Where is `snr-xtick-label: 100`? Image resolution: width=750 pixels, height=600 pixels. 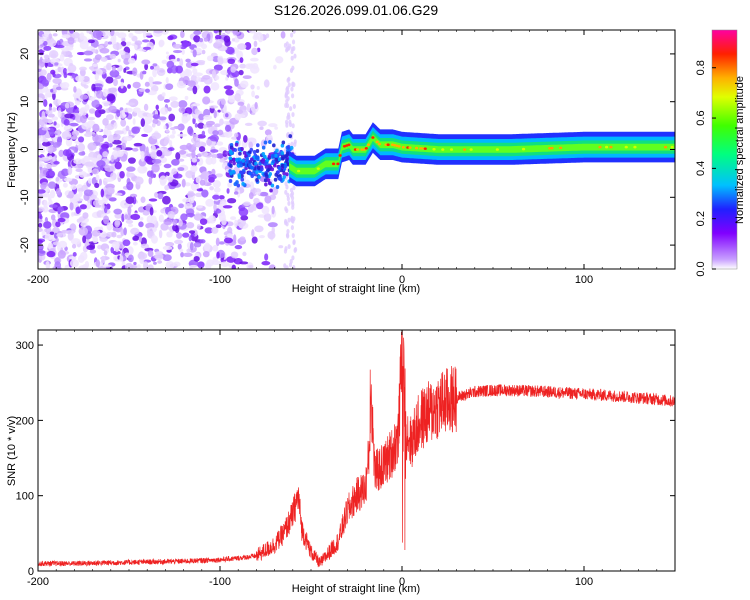 snr-xtick-label: 100 is located at coordinates (584, 582).